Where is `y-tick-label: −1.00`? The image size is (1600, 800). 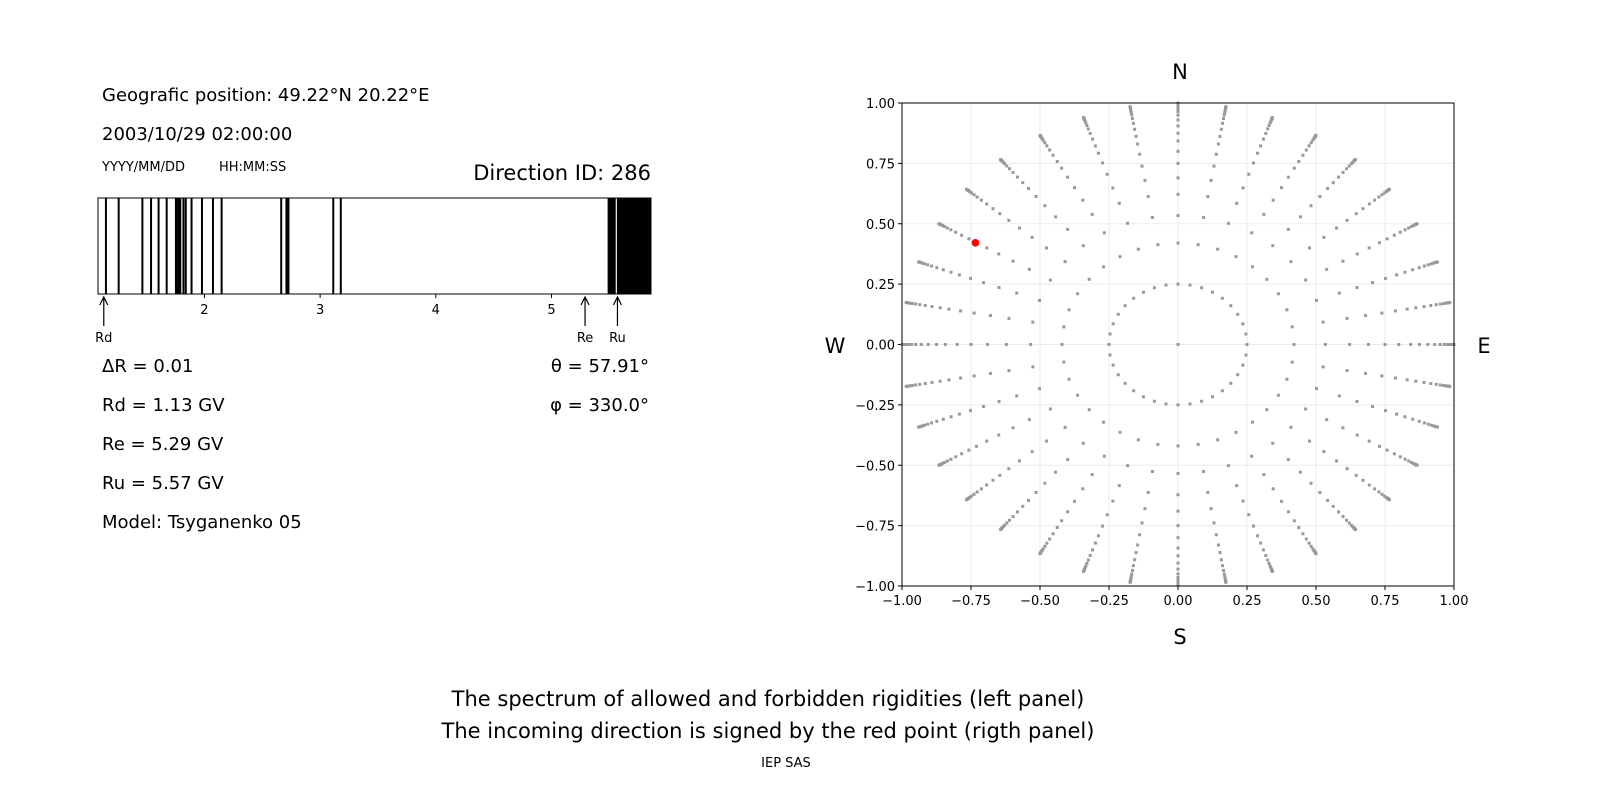 y-tick-label: −1.00 is located at coordinates (875, 587).